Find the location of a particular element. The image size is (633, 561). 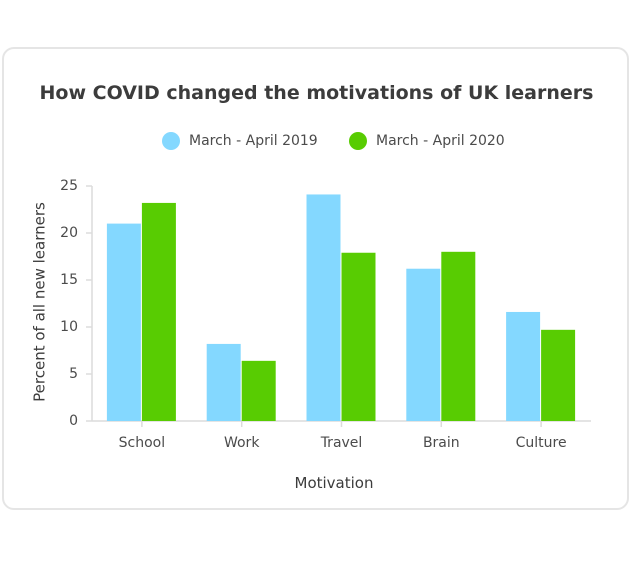

legend-swatch-2020 is located at coordinates (358, 141).